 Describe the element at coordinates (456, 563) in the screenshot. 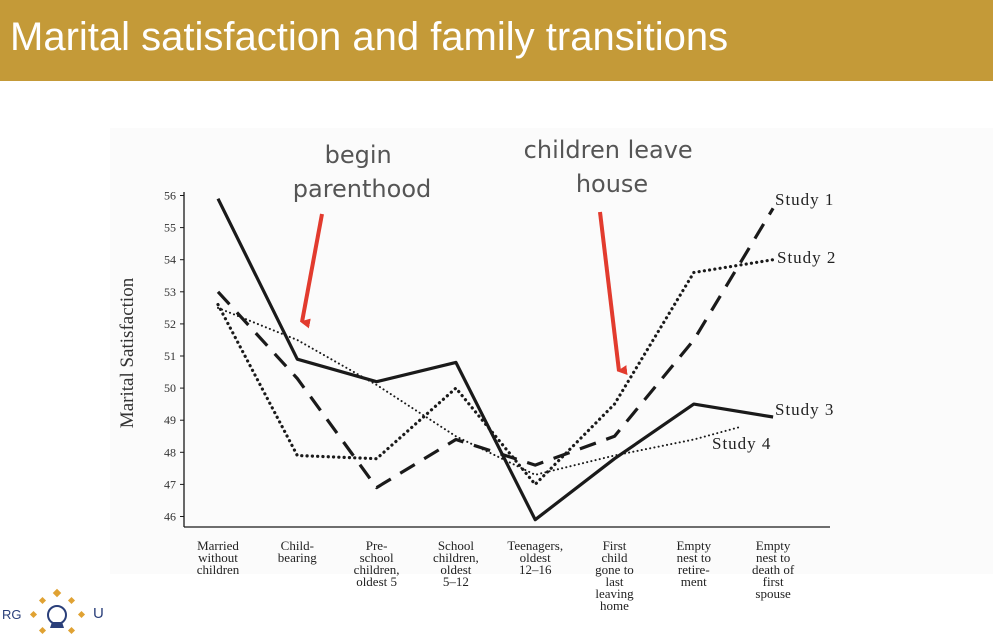

I see `x-tick-label: School children, oldest 5–12` at that location.